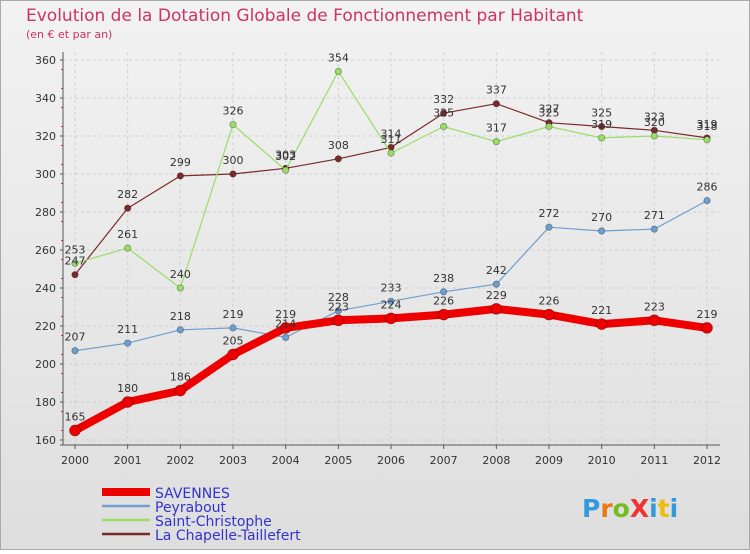  I want to click on brand-logo-text: ProXiti, so click(630, 508).